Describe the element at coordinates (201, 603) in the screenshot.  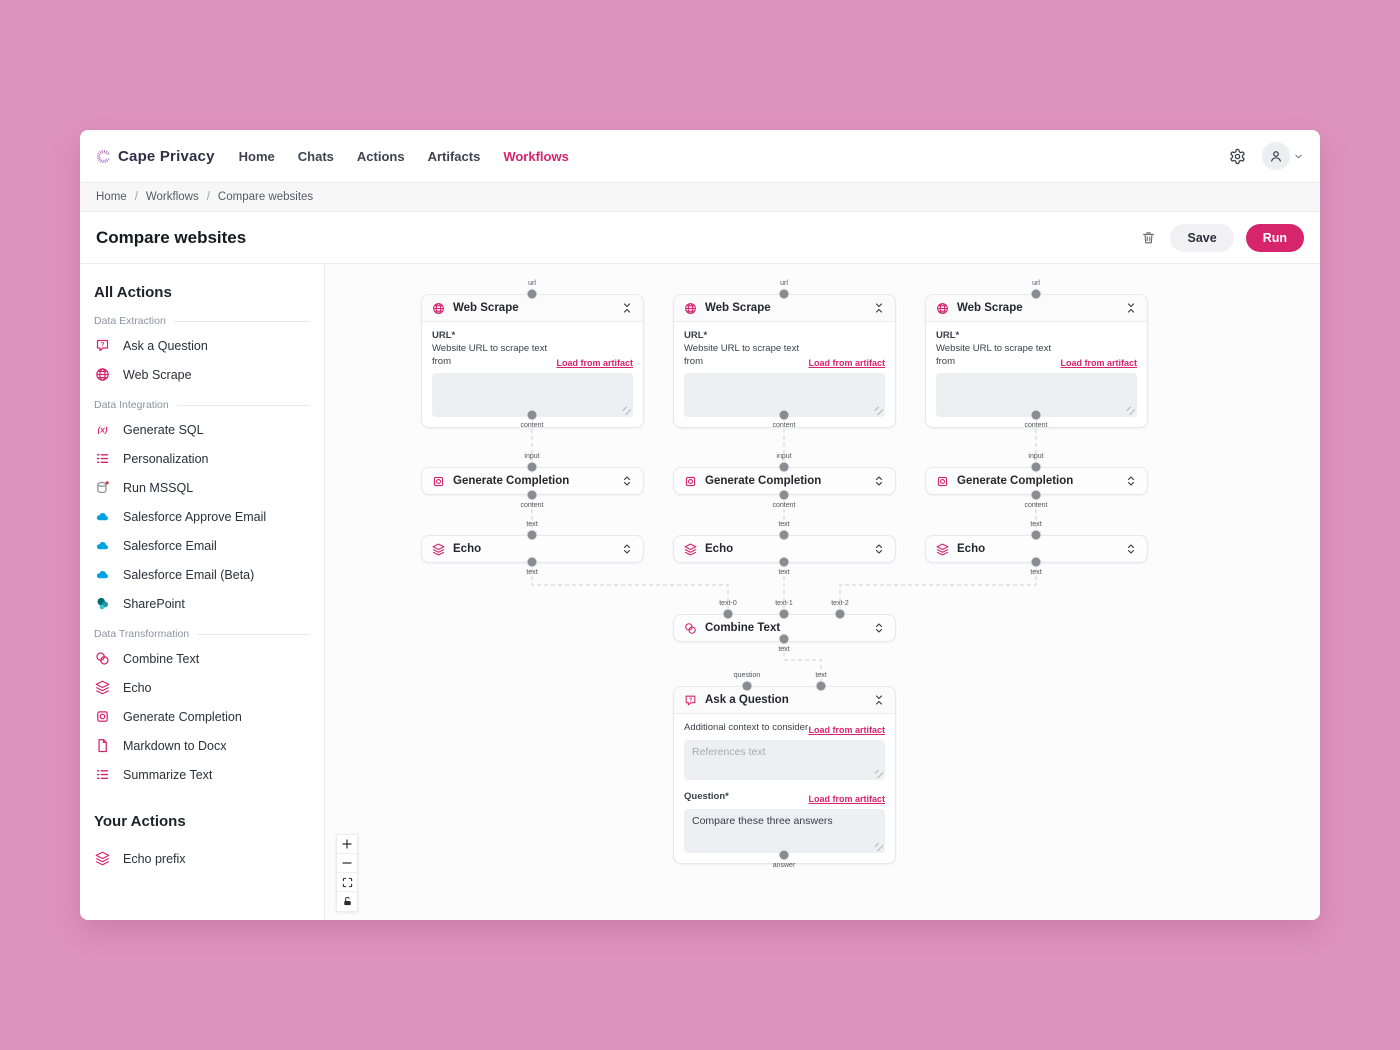
I see `sidebar-item-sharepoint: SharePoint` at that location.